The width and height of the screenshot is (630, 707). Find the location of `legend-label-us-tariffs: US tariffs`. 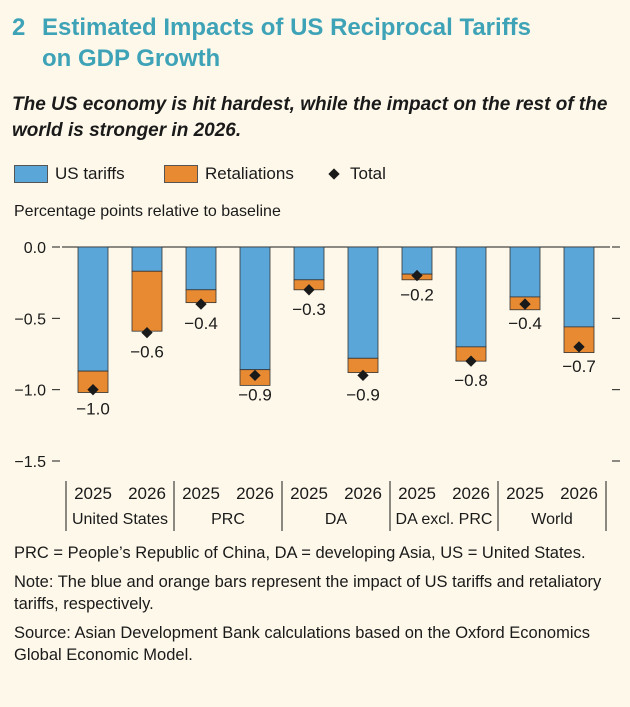

legend-label-us-tariffs: US tariffs is located at coordinates (90, 173).